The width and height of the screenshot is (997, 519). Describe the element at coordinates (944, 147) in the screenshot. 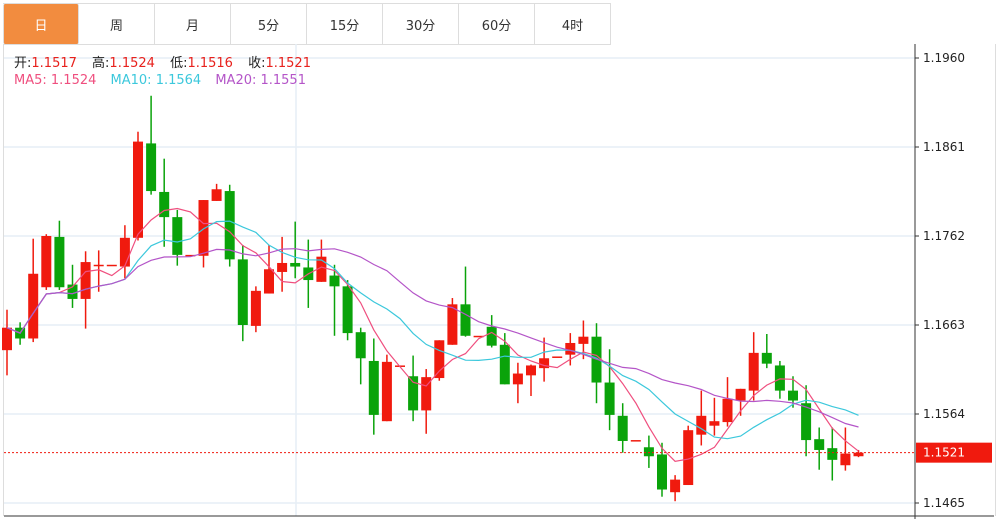

I see `y-tick-label: 1.1861` at that location.